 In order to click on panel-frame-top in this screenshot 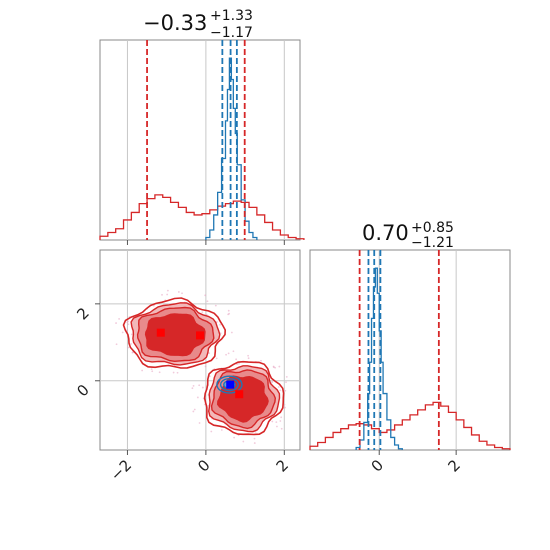, I will do `click(200, 140)`.